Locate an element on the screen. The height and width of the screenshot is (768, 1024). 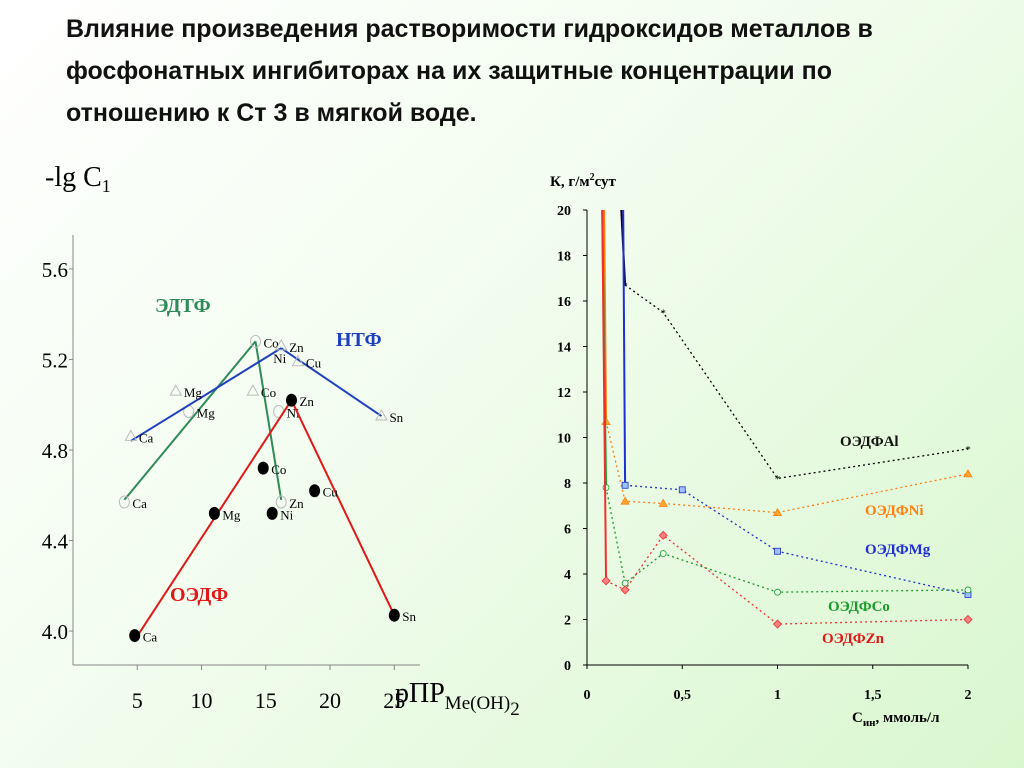
x-tick-label: 25 is located at coordinates (394, 700).